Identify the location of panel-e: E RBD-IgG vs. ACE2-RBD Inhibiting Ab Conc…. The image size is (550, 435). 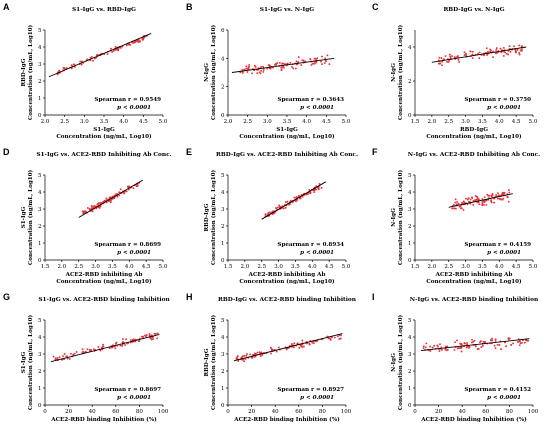
(272, 216).